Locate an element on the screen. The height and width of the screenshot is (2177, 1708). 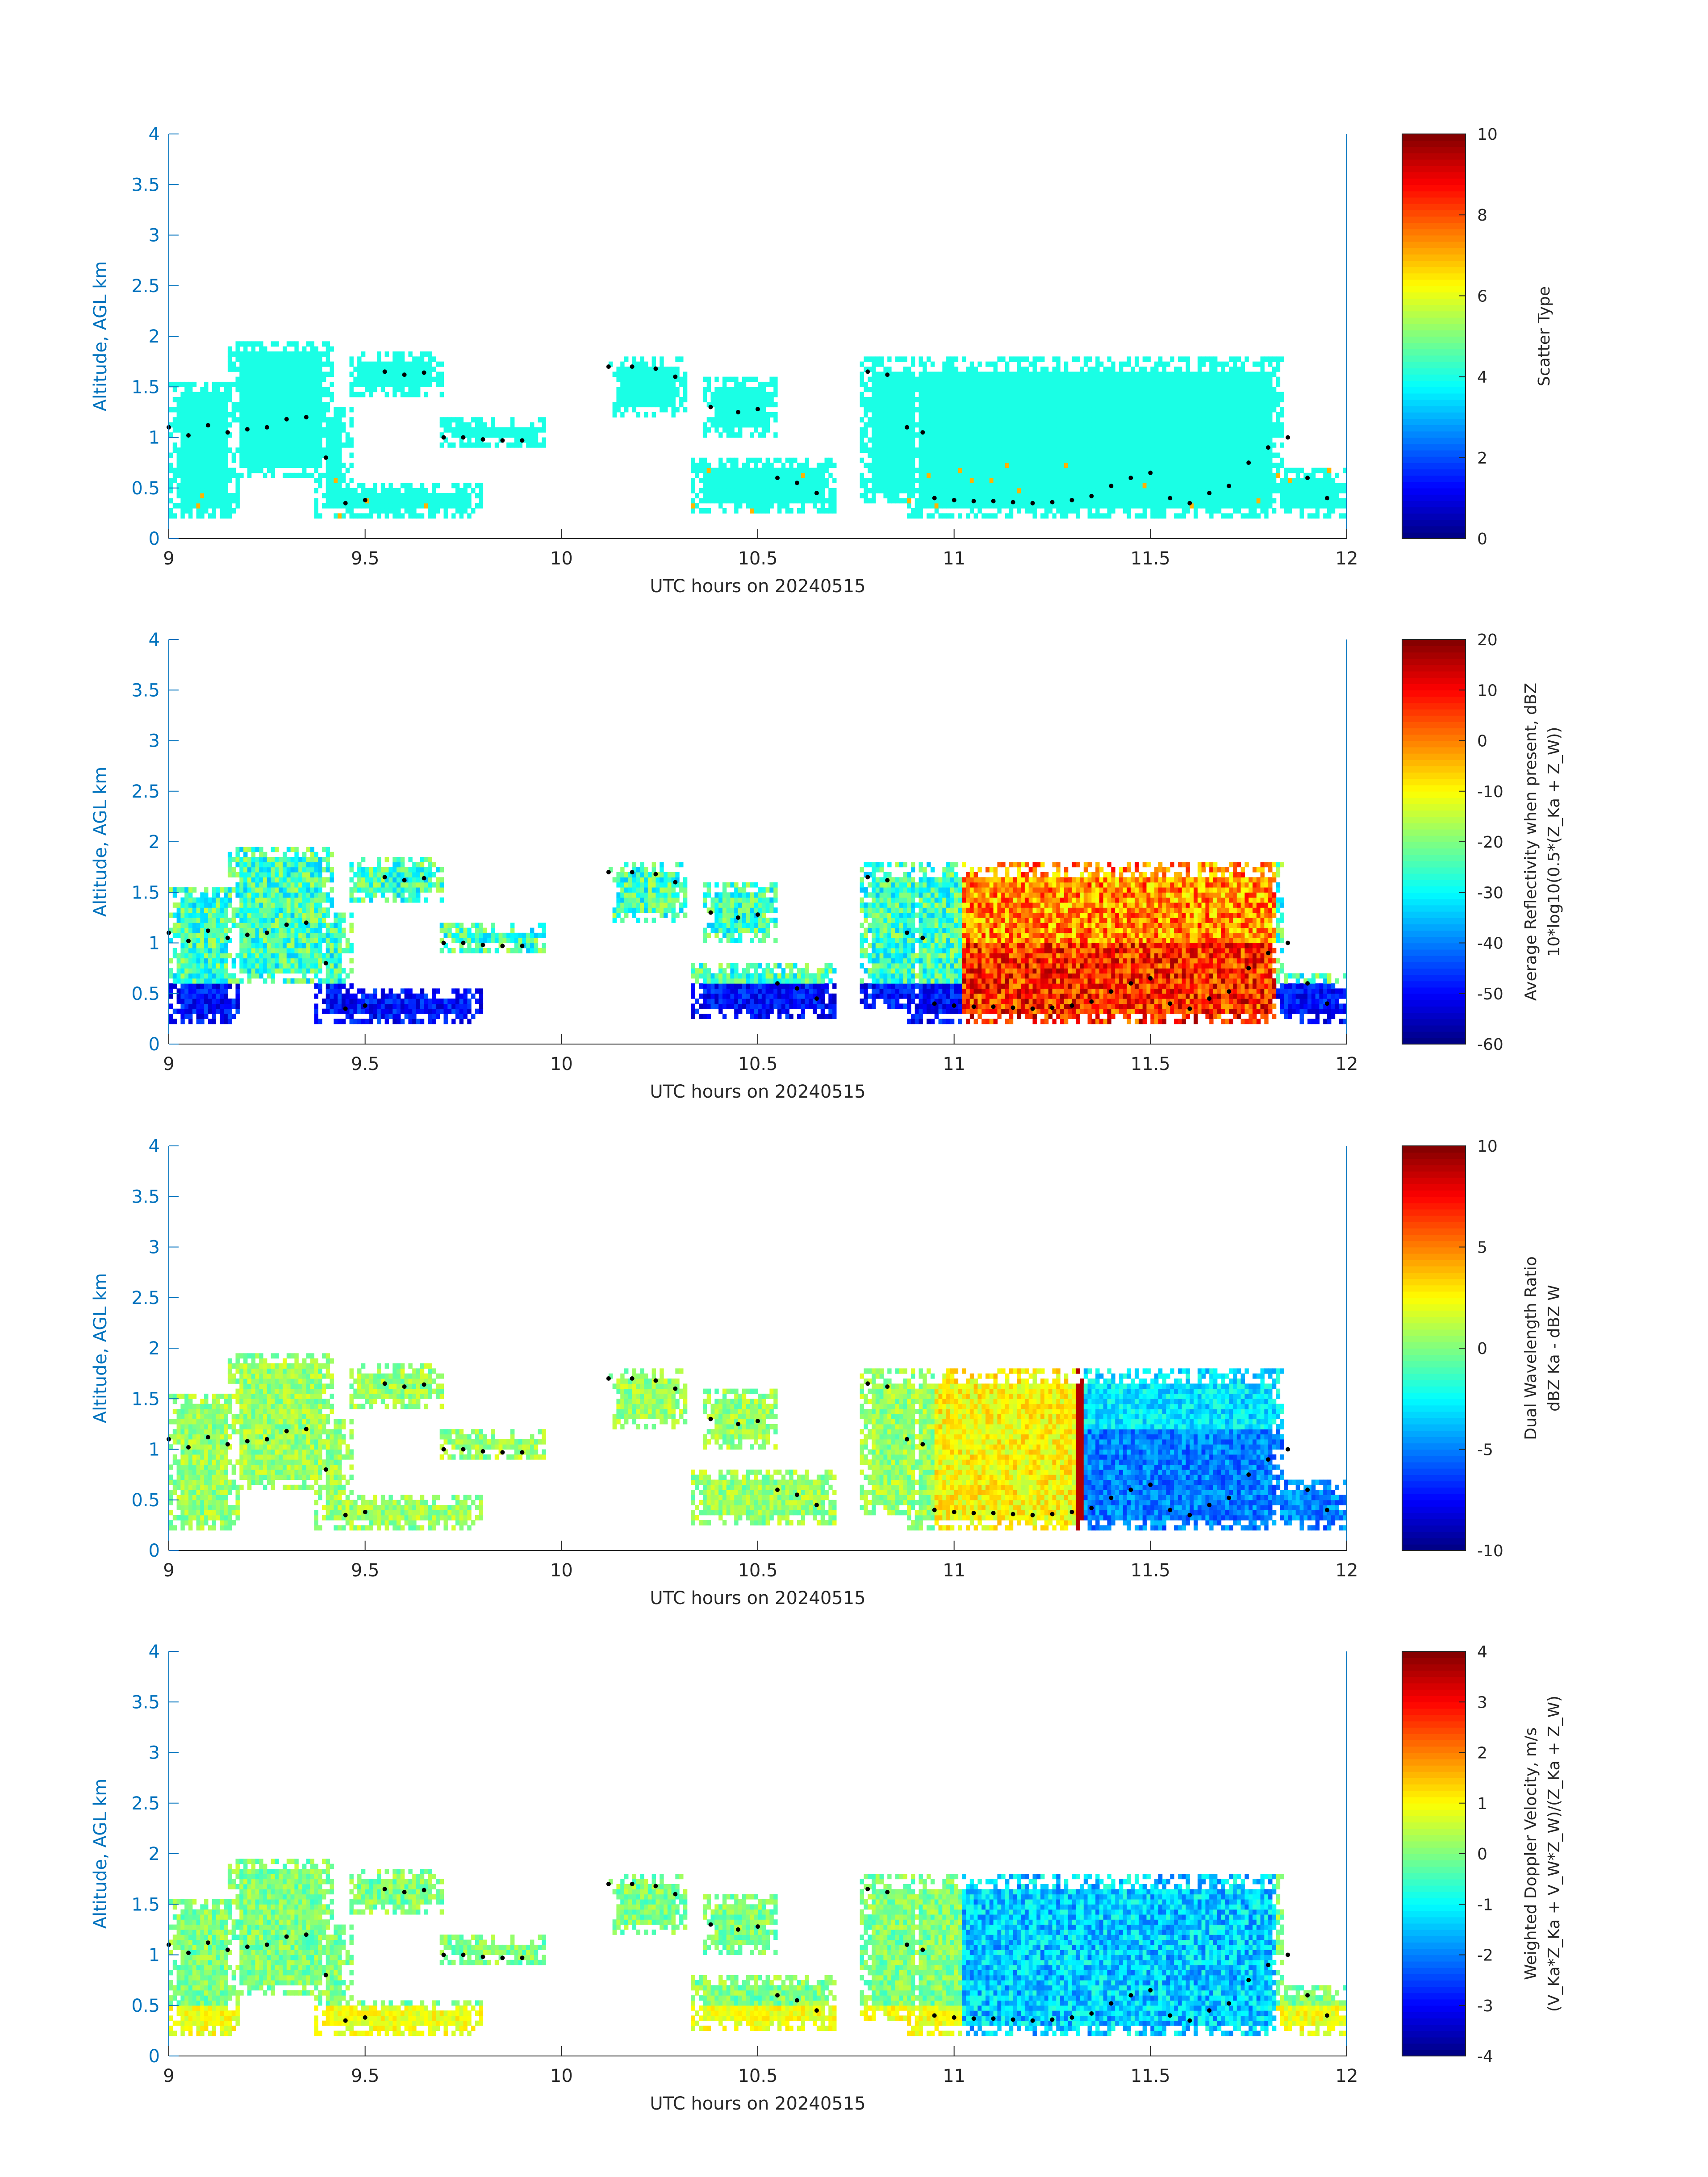
colorbar-tick-label: 20 is located at coordinates (1487, 640).